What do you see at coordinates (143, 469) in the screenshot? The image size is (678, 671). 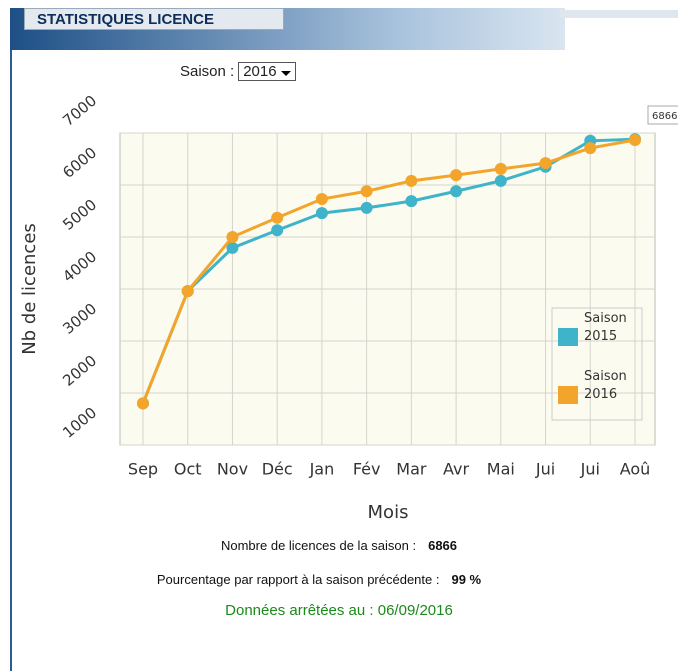 I see `x-tick-label: Sep` at bounding box center [143, 469].